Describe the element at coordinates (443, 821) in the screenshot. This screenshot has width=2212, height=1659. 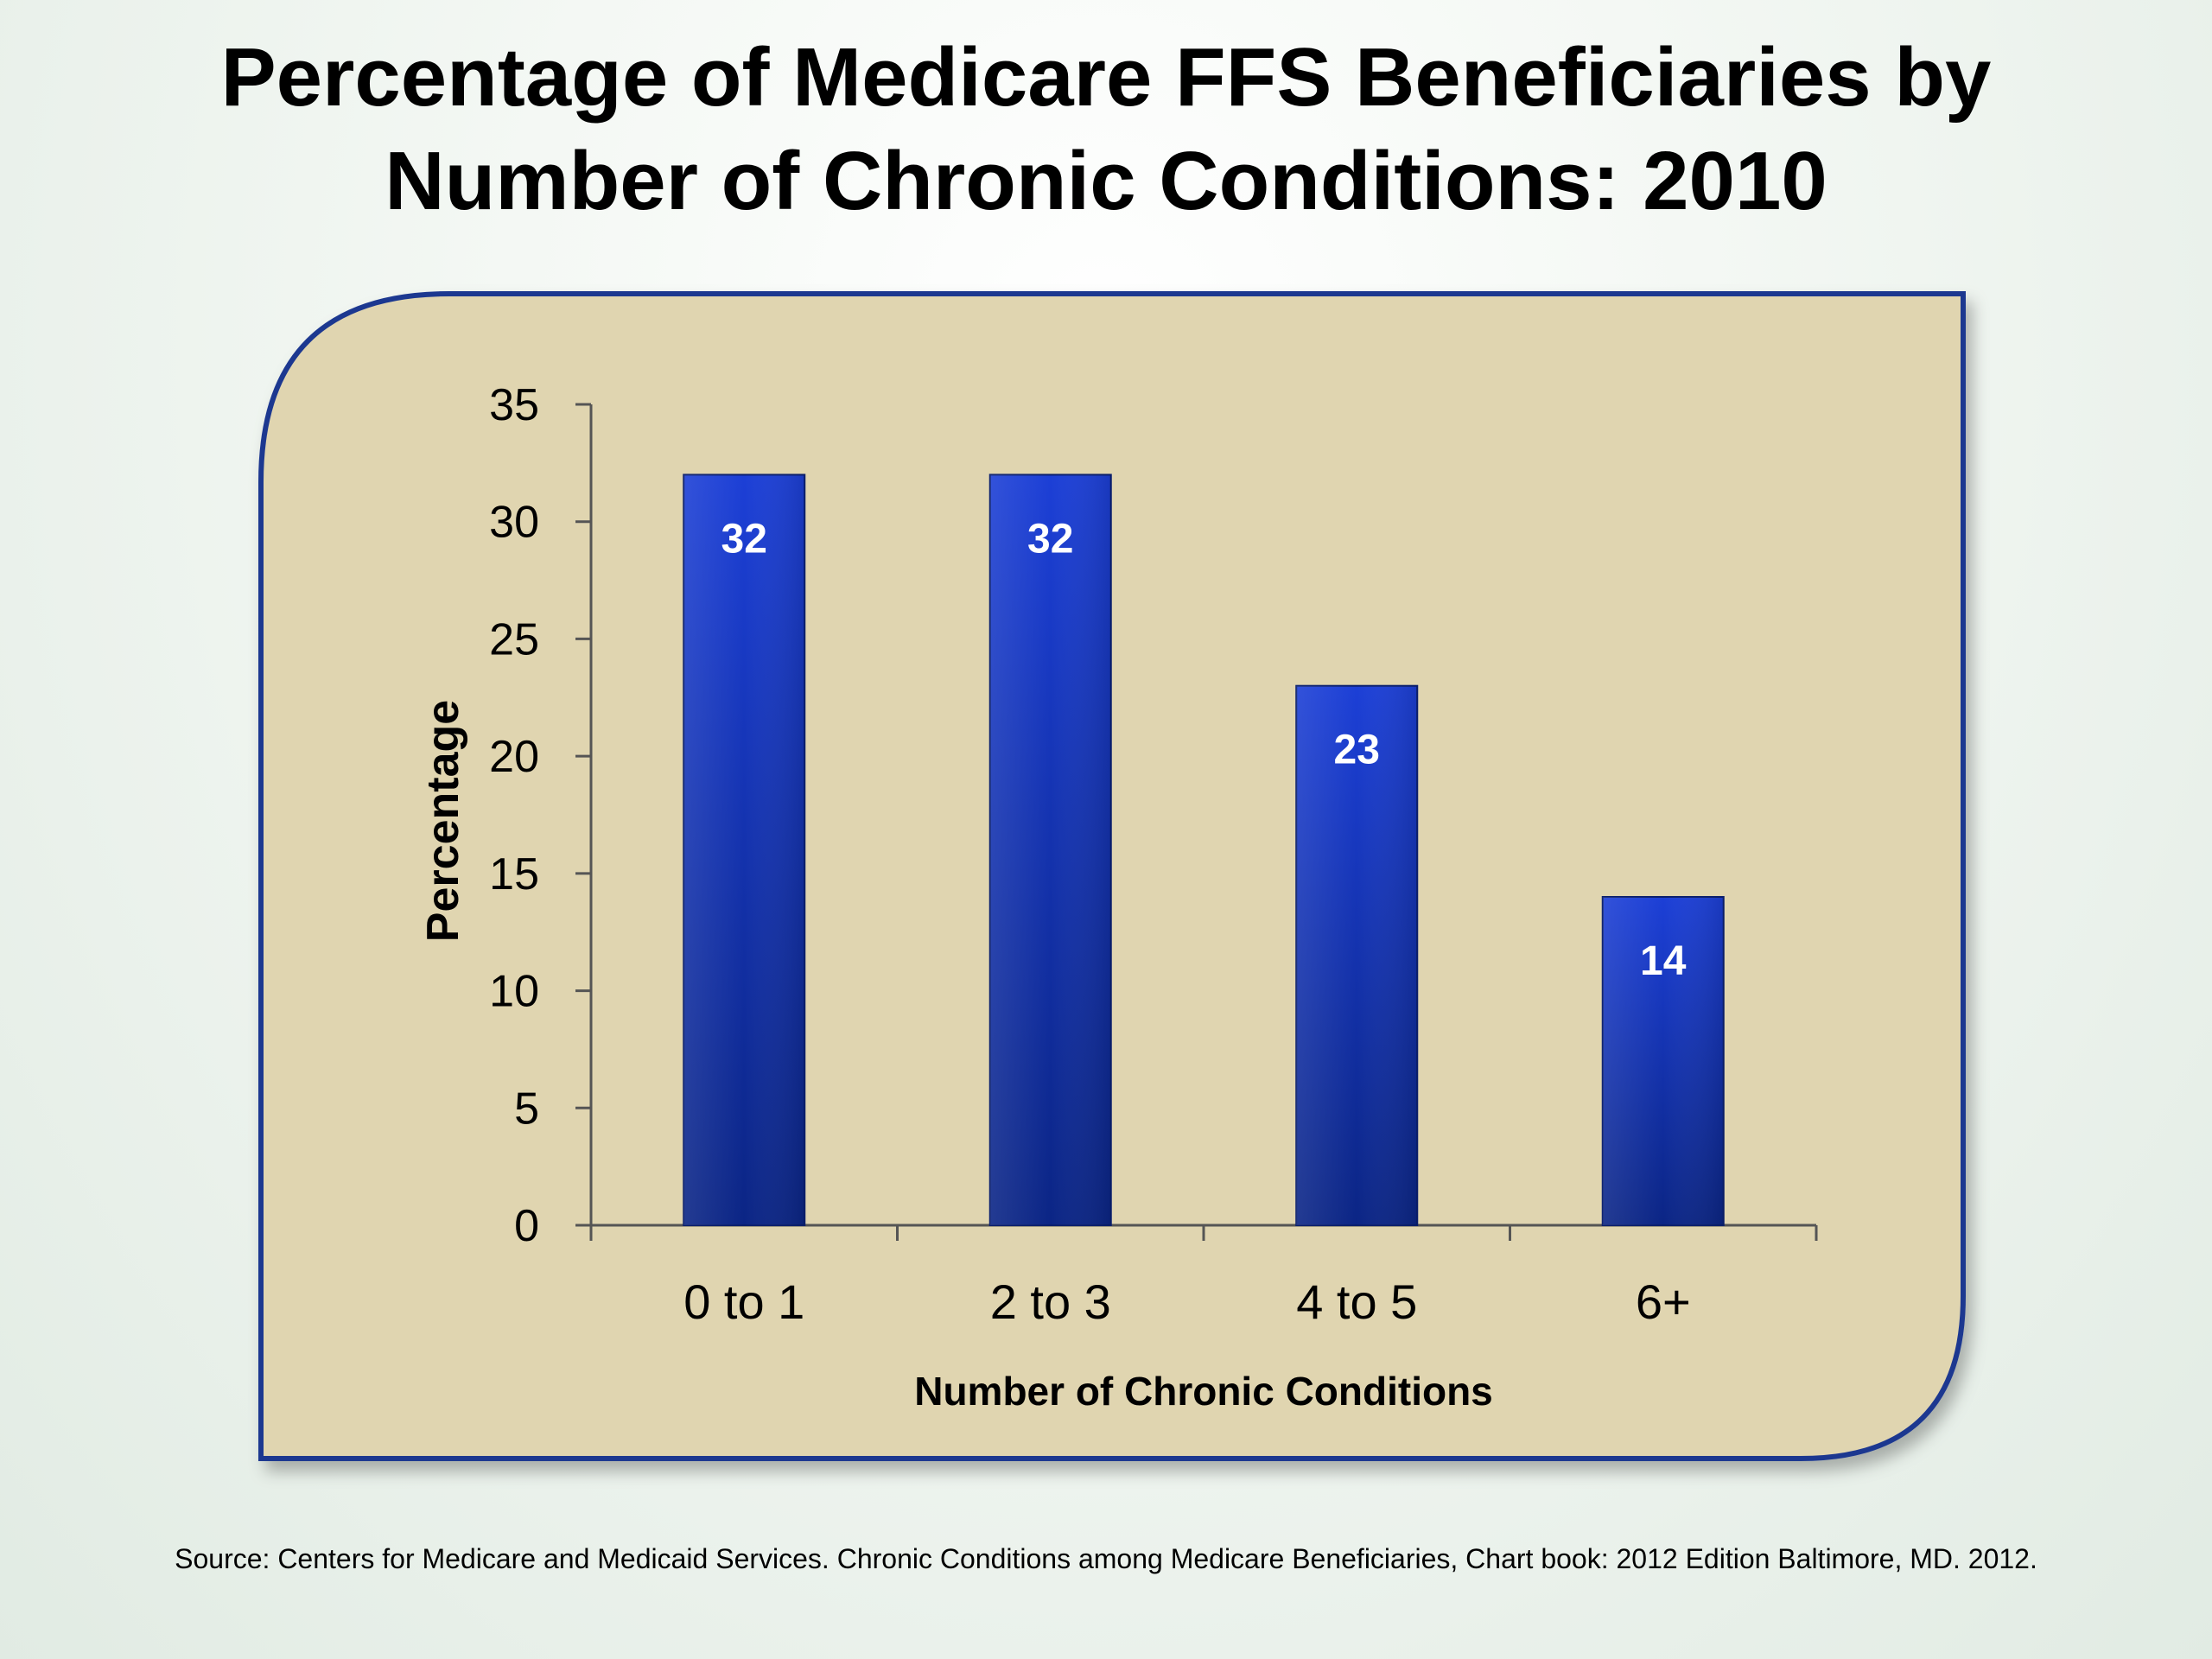
I see `y-axis-title: Percentage` at that location.